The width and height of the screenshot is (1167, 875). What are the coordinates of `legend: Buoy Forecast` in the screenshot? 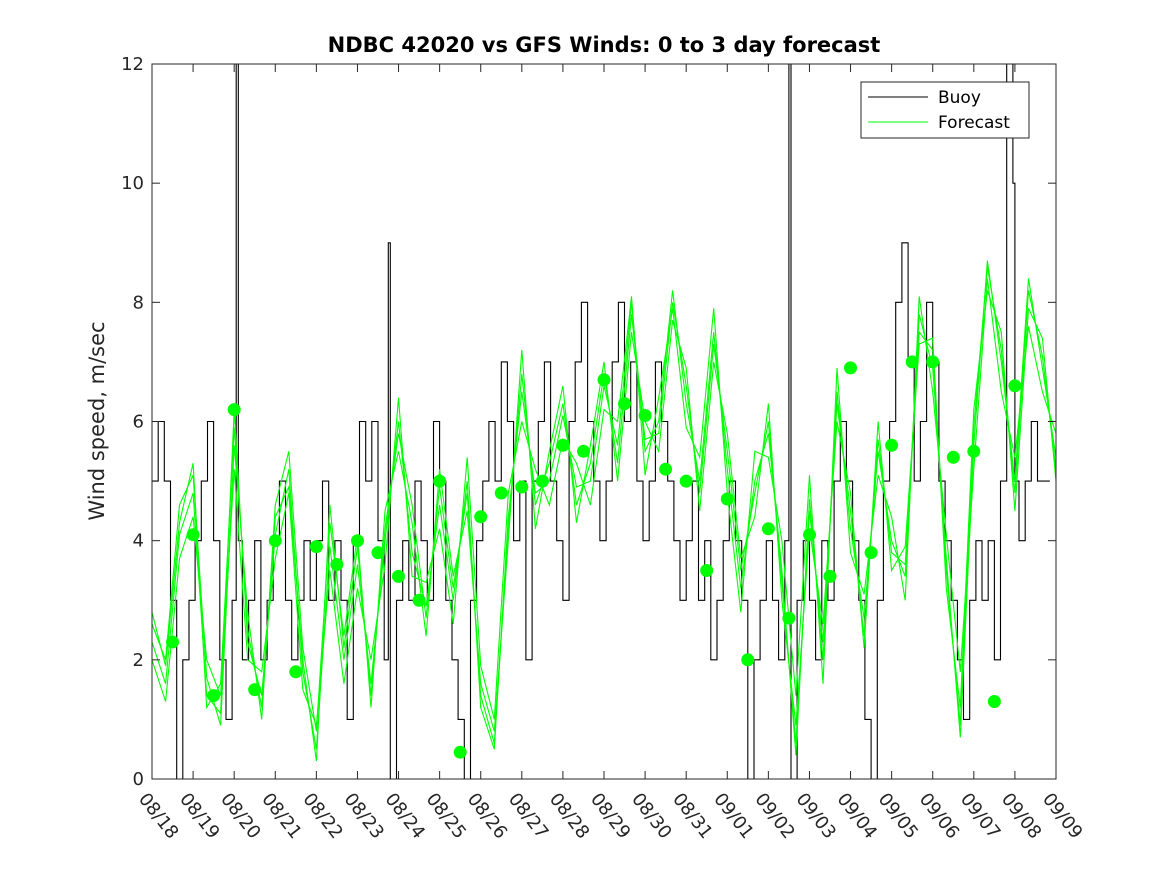 It's located at (945, 110).